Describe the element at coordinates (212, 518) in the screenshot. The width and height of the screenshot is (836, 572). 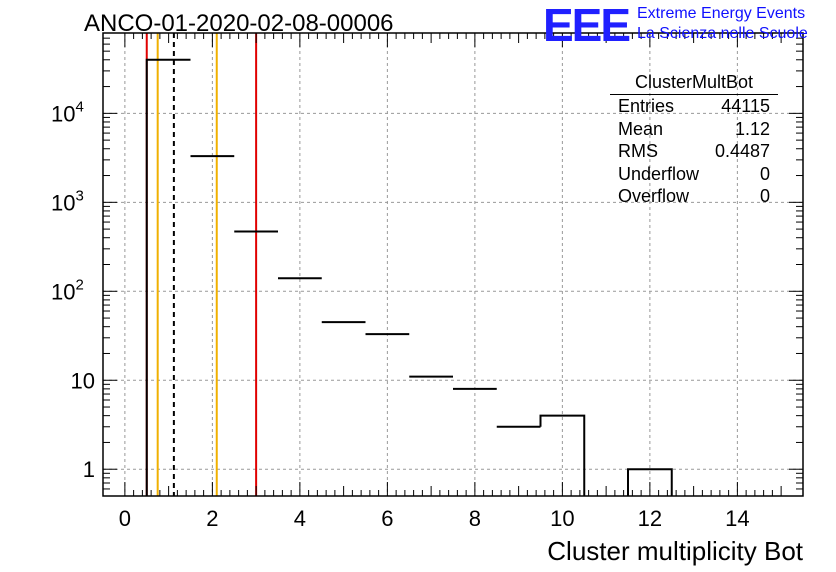
I see `x-tick-label: 2` at that location.